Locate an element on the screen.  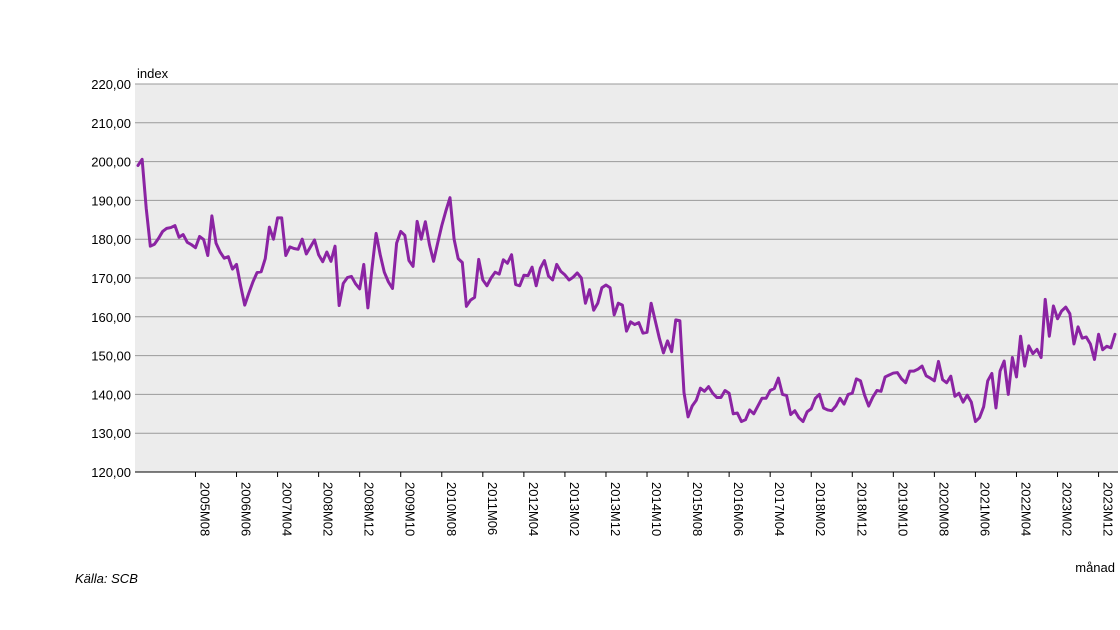
x-tick-label: 2014M10 is located at coordinates (656, 509).